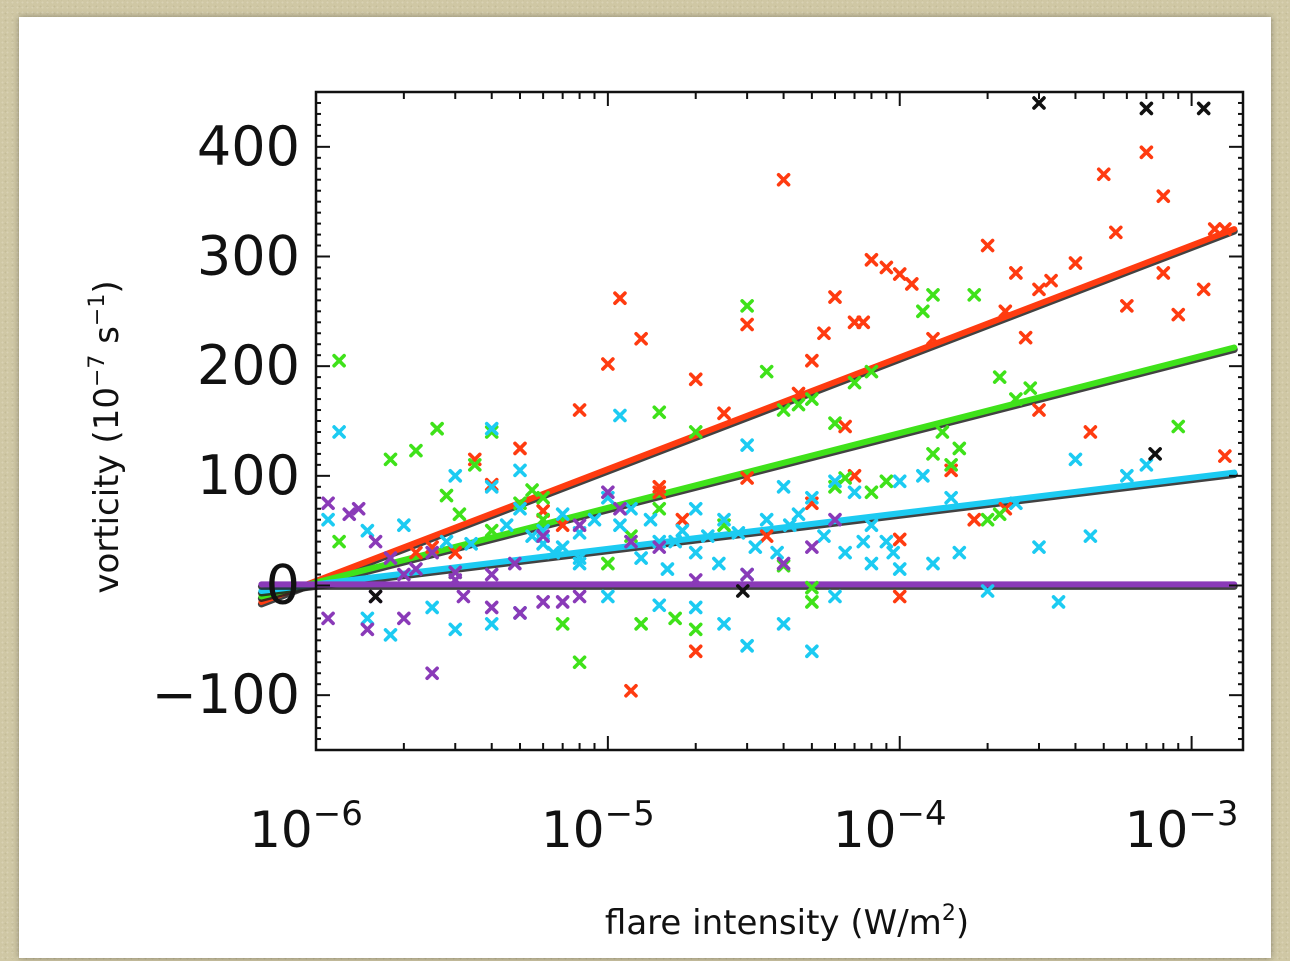 The height and width of the screenshot is (961, 1290). Describe the element at coordinates (248, 365) in the screenshot. I see `y-tick-label: 200` at that location.